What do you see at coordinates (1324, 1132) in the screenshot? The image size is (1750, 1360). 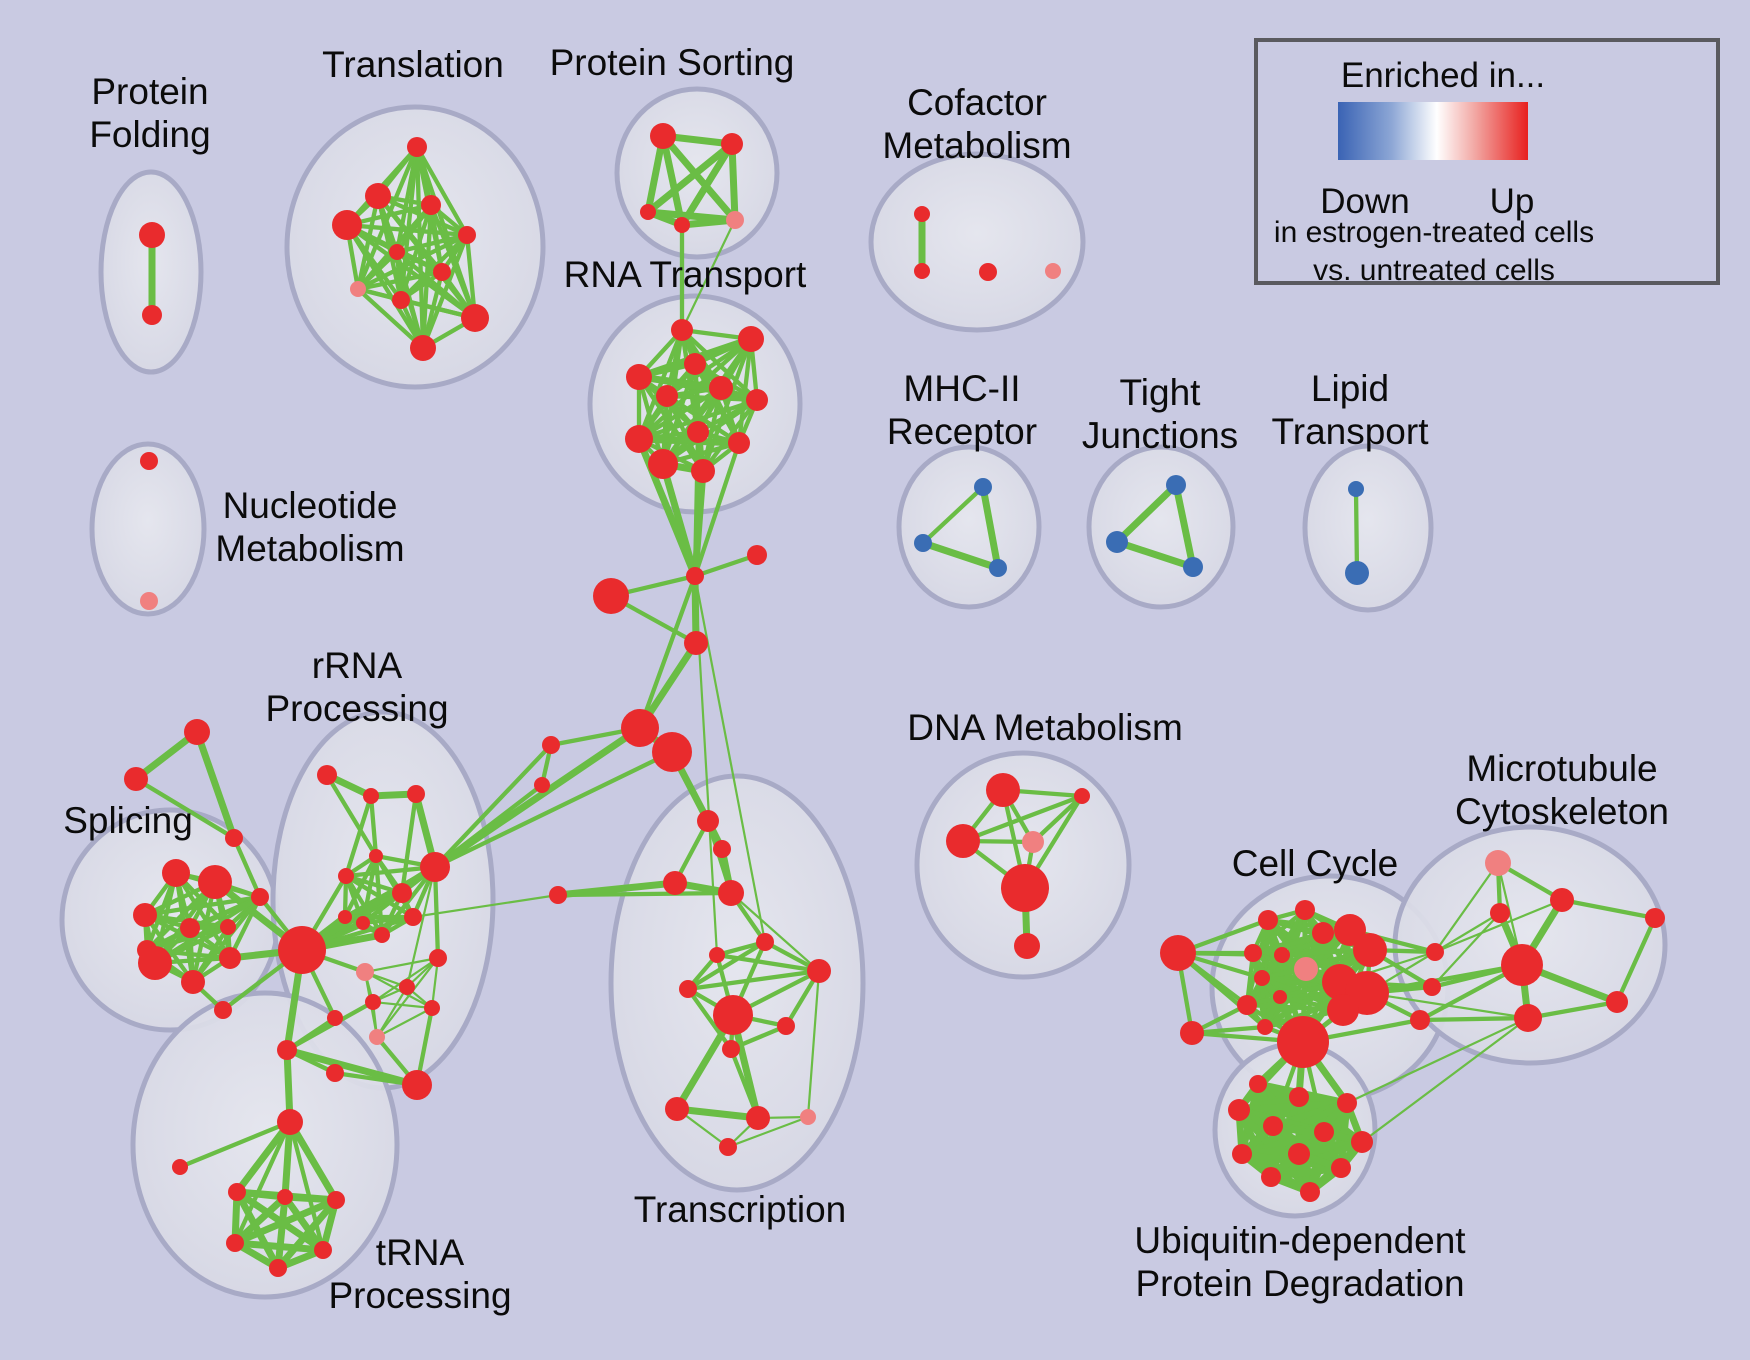 I see `node-u6` at bounding box center [1324, 1132].